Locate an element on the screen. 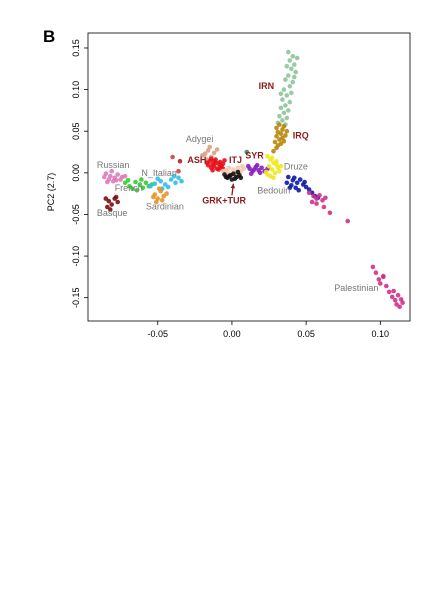 This screenshot has width=424, height=600. label-basque: Basque is located at coordinates (112, 213).